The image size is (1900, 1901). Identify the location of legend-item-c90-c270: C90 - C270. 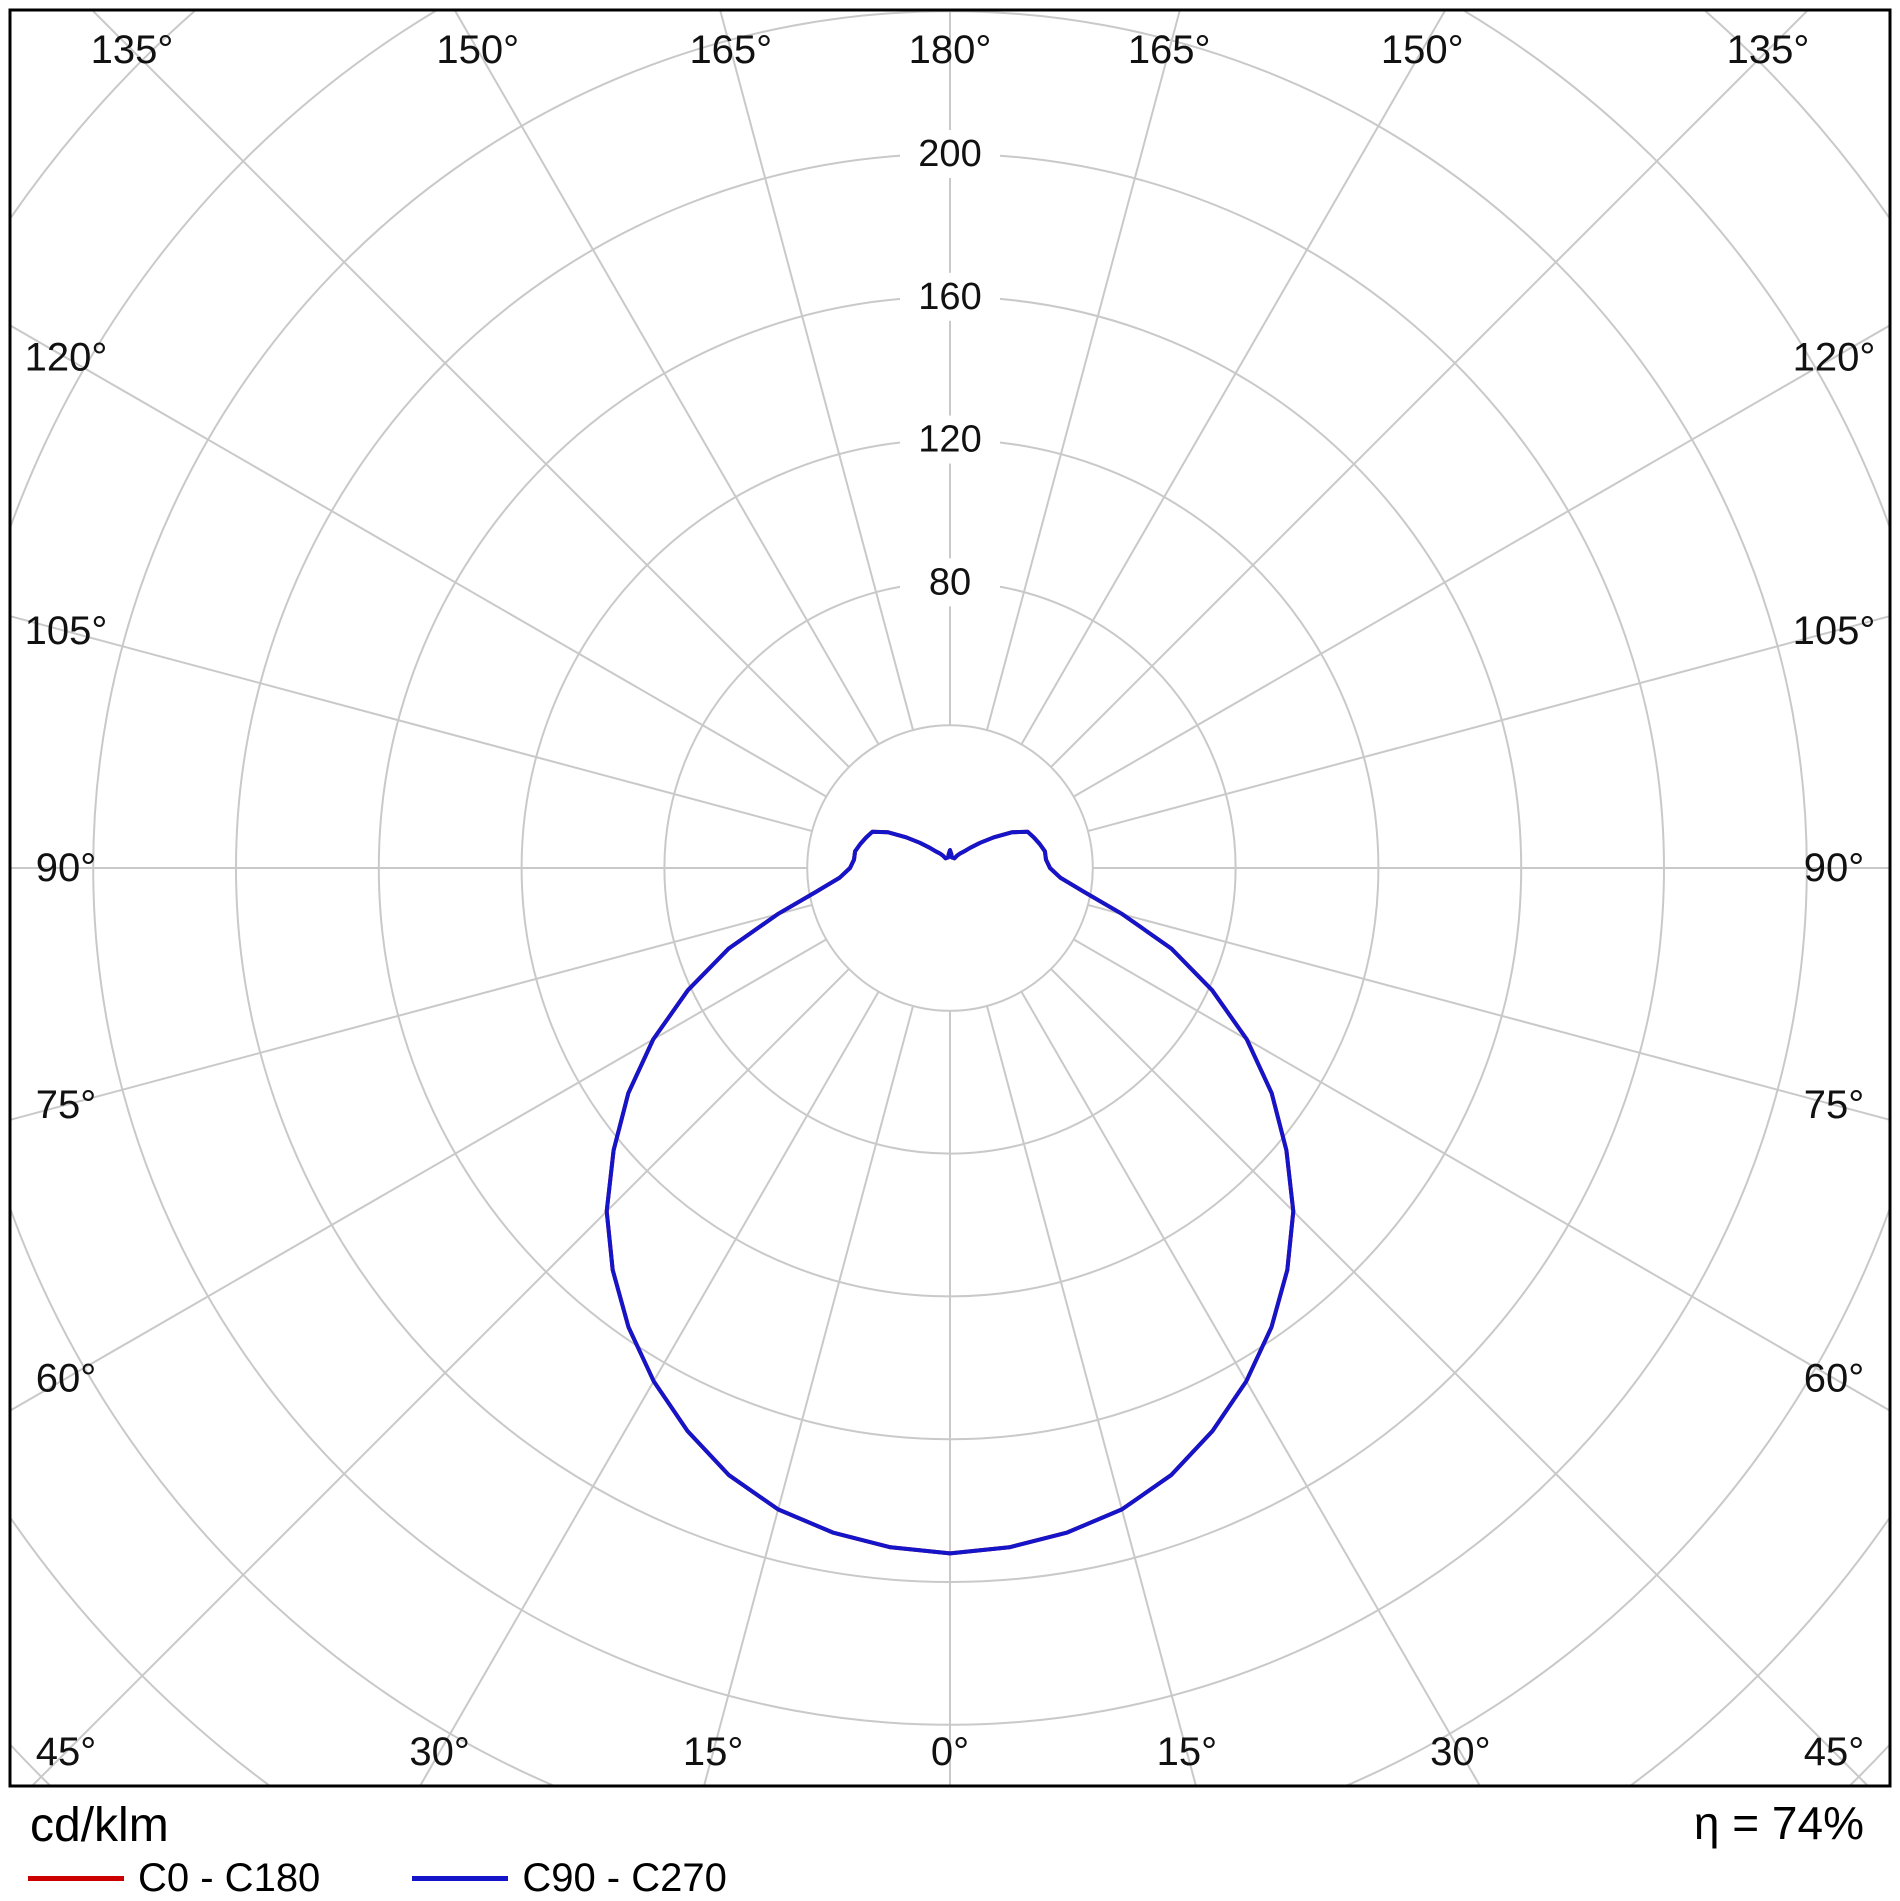
(569, 1878).